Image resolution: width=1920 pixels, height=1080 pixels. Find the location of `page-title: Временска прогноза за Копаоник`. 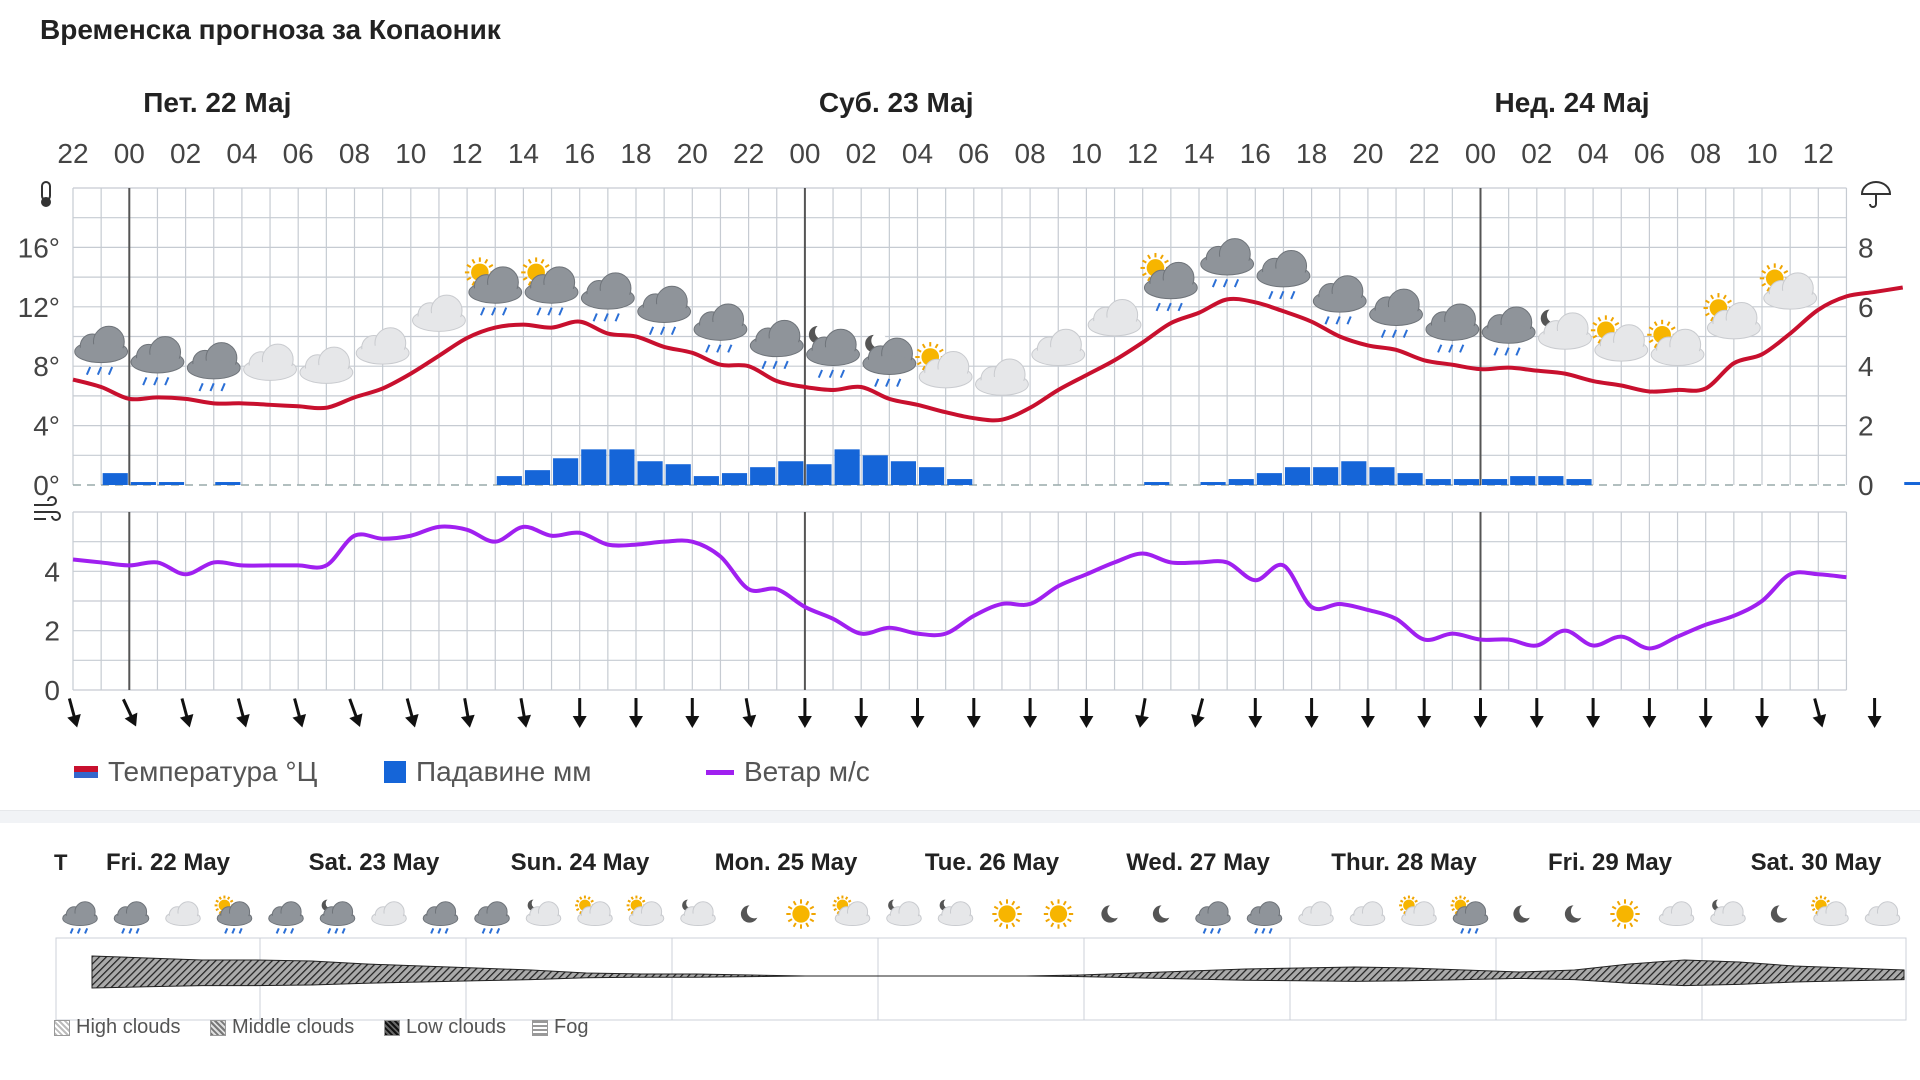

page-title: Временска прогноза за Копаоник is located at coordinates (270, 29).